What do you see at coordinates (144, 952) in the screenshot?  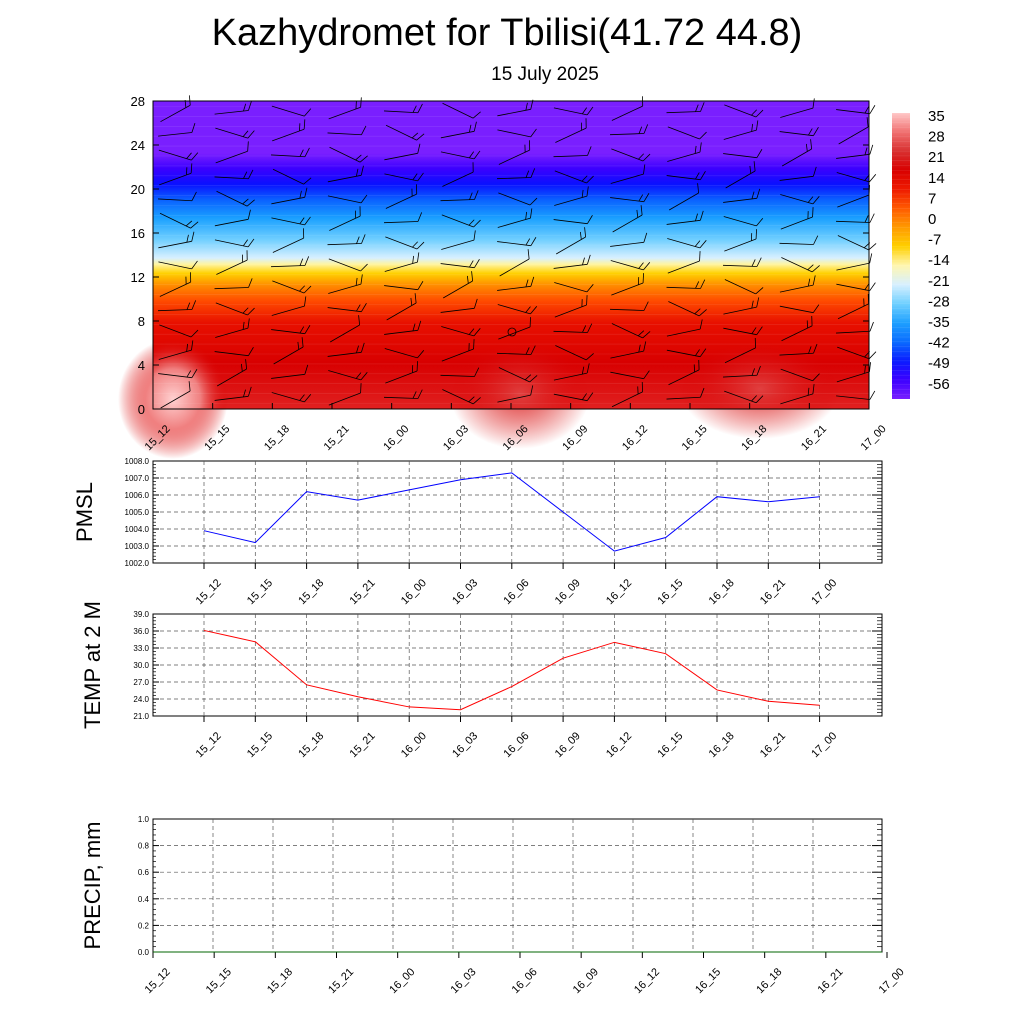 I see `y-tick-label: 0.0` at bounding box center [144, 952].